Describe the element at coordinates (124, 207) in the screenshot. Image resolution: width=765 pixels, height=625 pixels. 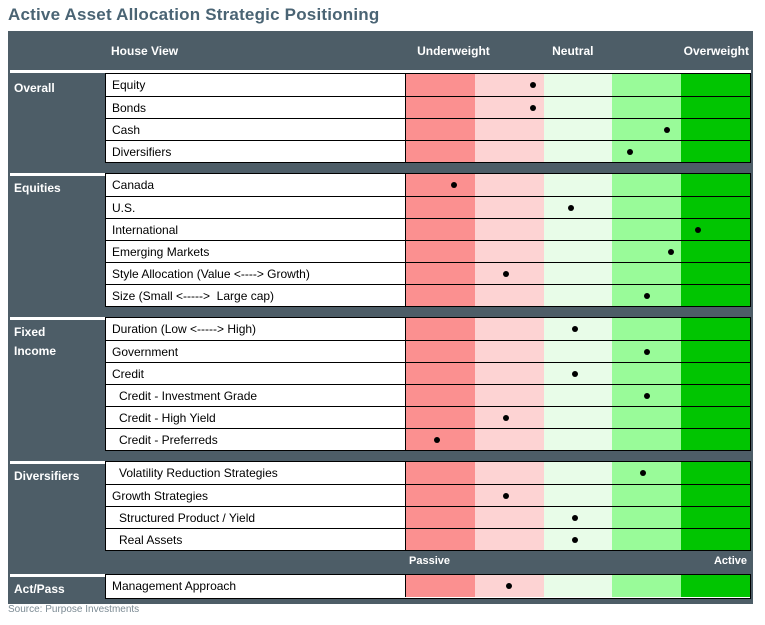
I see `house-view-label: U.S.` at that location.